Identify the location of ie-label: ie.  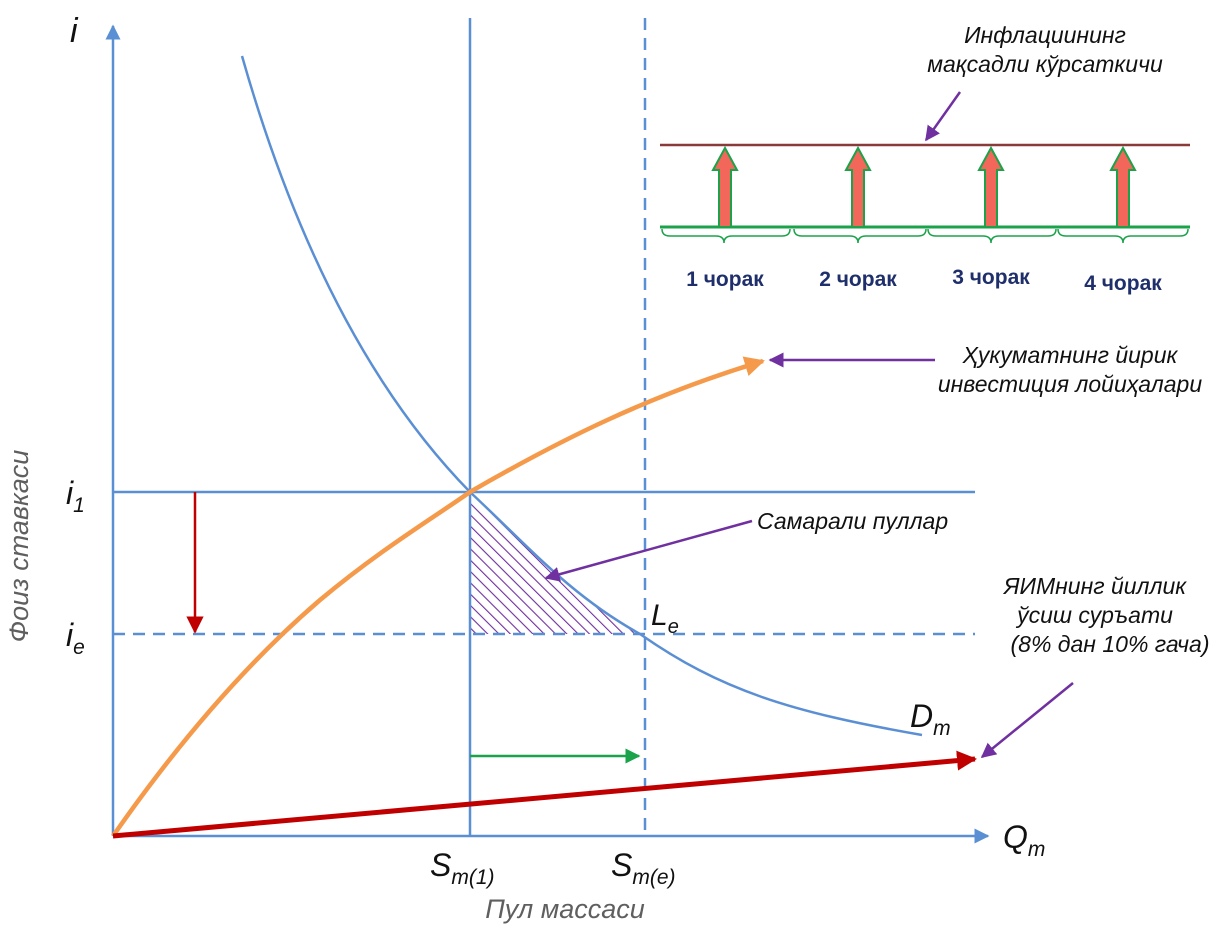
(75, 638).